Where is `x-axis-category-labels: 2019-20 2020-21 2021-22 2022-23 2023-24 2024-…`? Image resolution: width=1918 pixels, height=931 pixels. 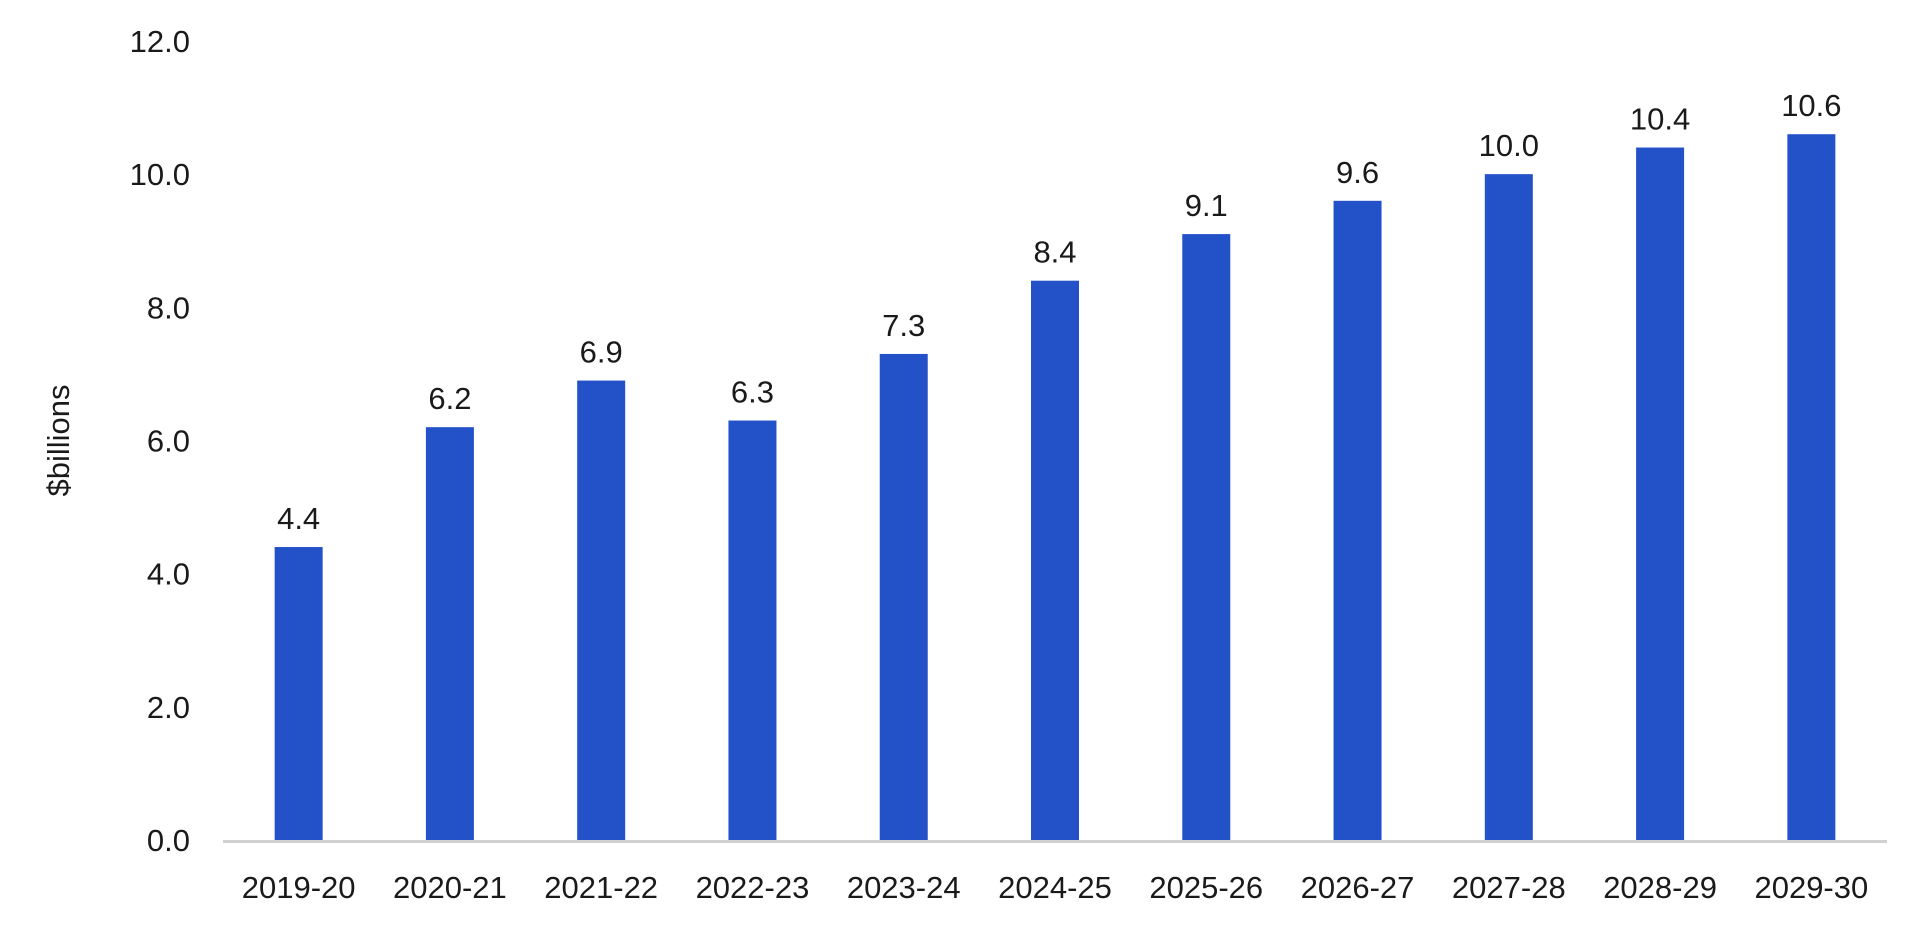
x-axis-category-labels: 2019-20 2020-21 2021-22 2022-23 2023-24 2024-… is located at coordinates (1055, 887).